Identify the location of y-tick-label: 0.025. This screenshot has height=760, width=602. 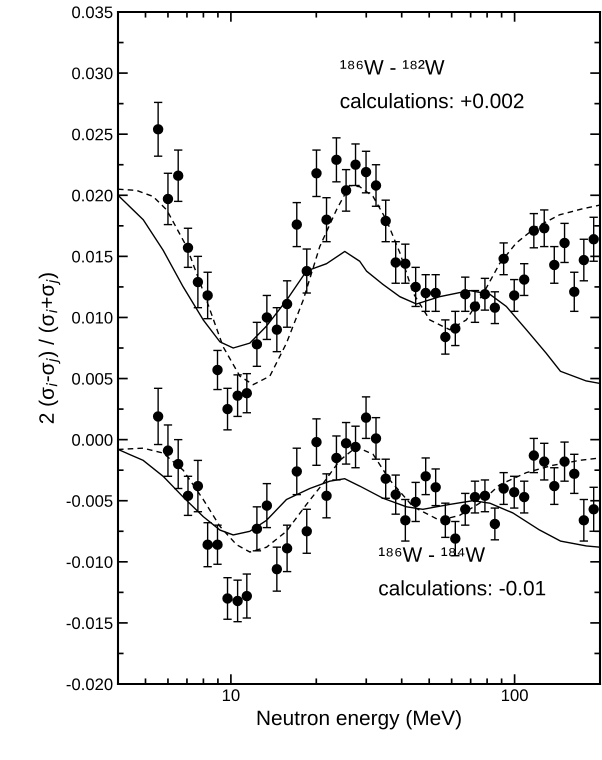
(92, 134).